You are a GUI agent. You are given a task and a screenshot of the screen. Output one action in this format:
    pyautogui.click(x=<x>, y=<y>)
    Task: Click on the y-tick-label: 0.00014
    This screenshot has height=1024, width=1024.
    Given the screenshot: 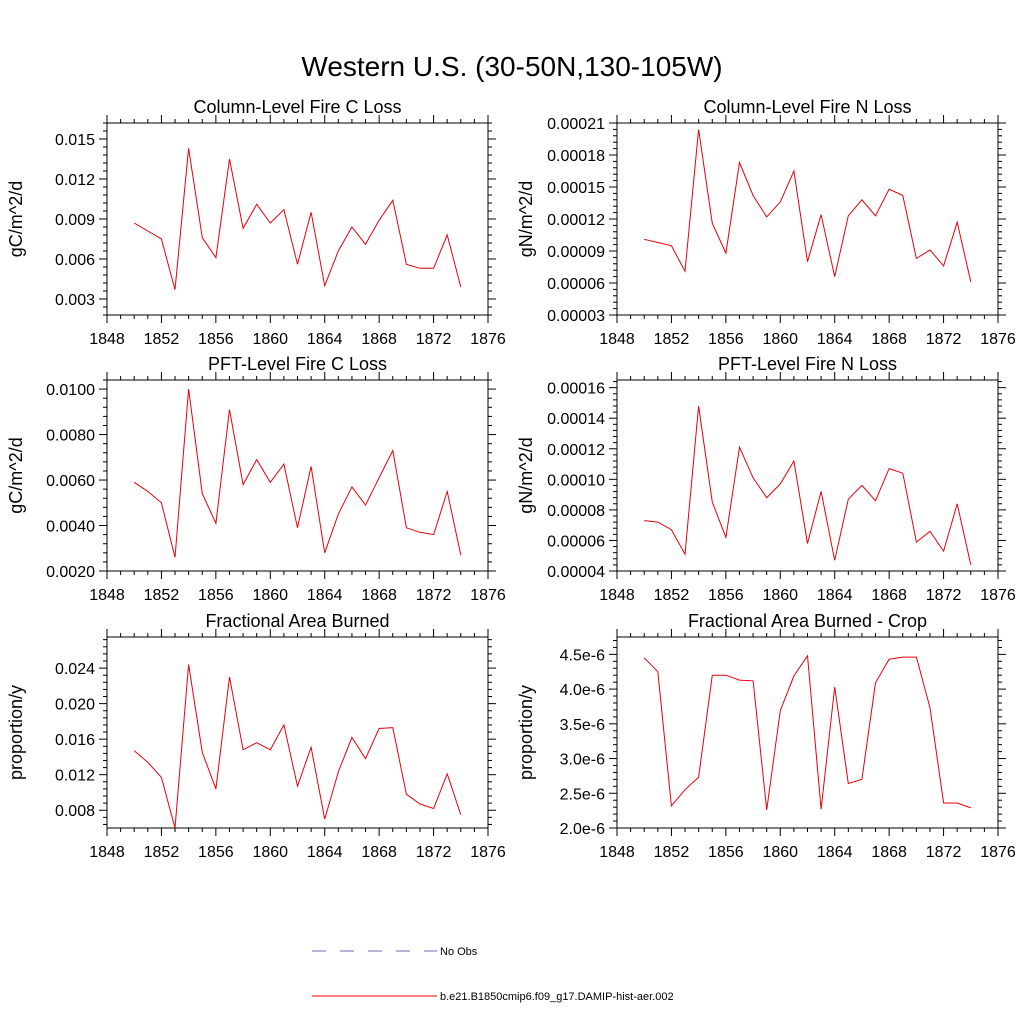 What is the action you would take?
    pyautogui.click(x=576, y=419)
    